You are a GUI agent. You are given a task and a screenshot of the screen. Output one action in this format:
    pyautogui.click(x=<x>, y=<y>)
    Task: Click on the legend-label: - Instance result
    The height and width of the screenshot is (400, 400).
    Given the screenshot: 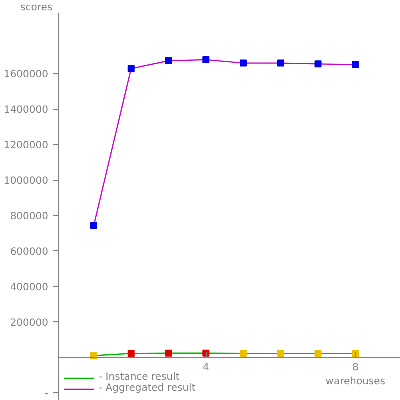 What is the action you would take?
    pyautogui.click(x=139, y=377)
    